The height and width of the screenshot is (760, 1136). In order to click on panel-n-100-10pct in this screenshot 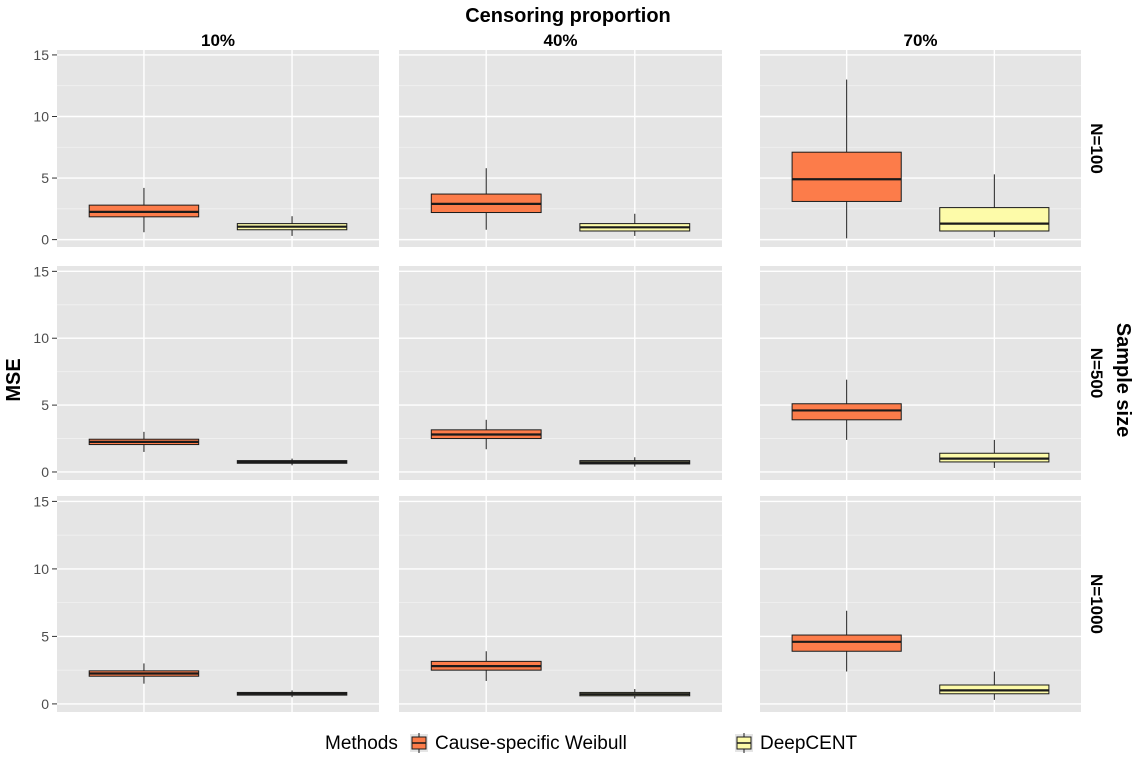, I will do `click(218, 148)`.